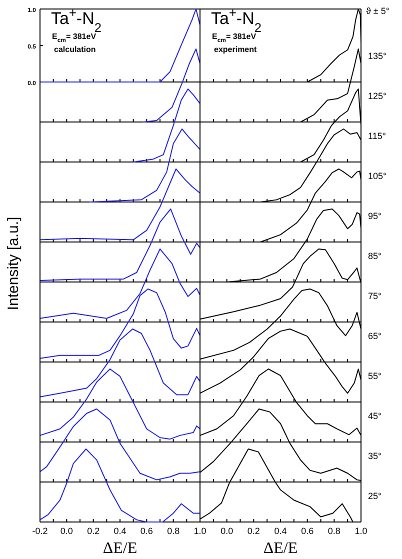 This screenshot has width=402, height=559. Describe the element at coordinates (377, 136) in the screenshot. I see `y2-axis-title: 115°` at that location.